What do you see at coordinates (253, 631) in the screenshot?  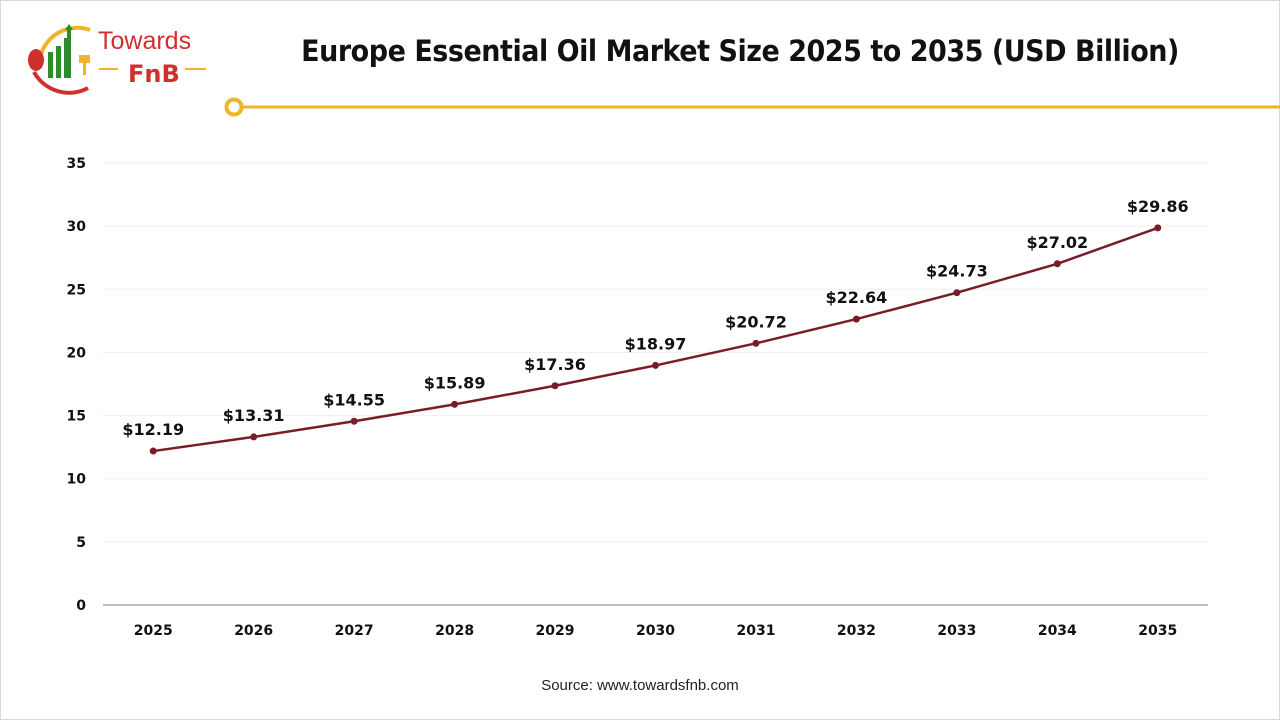 I see `x-tick-label: 2026` at bounding box center [253, 631].